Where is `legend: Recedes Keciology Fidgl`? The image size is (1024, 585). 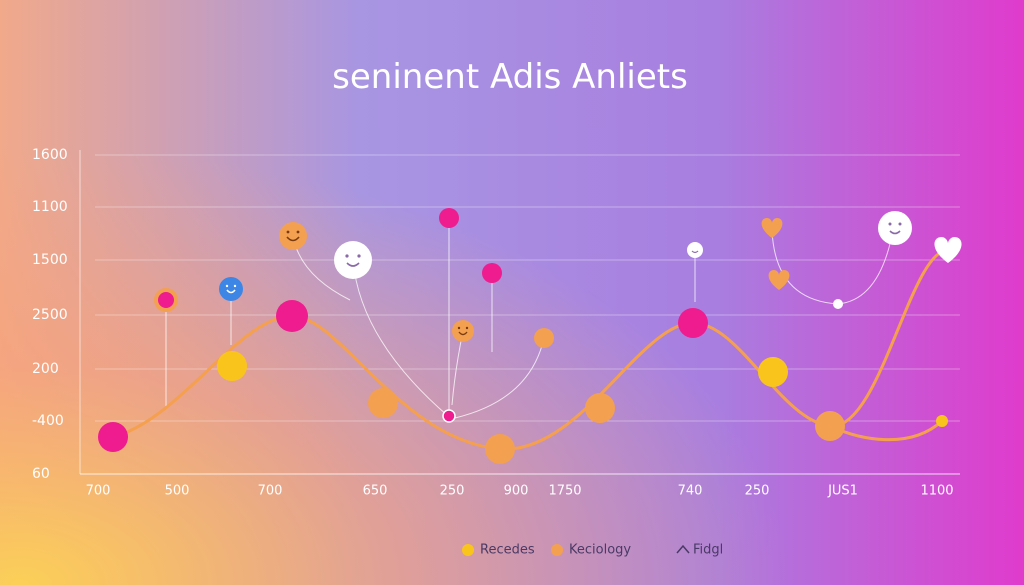
legend: Recedes Keciology Fidgl is located at coordinates (592, 550).